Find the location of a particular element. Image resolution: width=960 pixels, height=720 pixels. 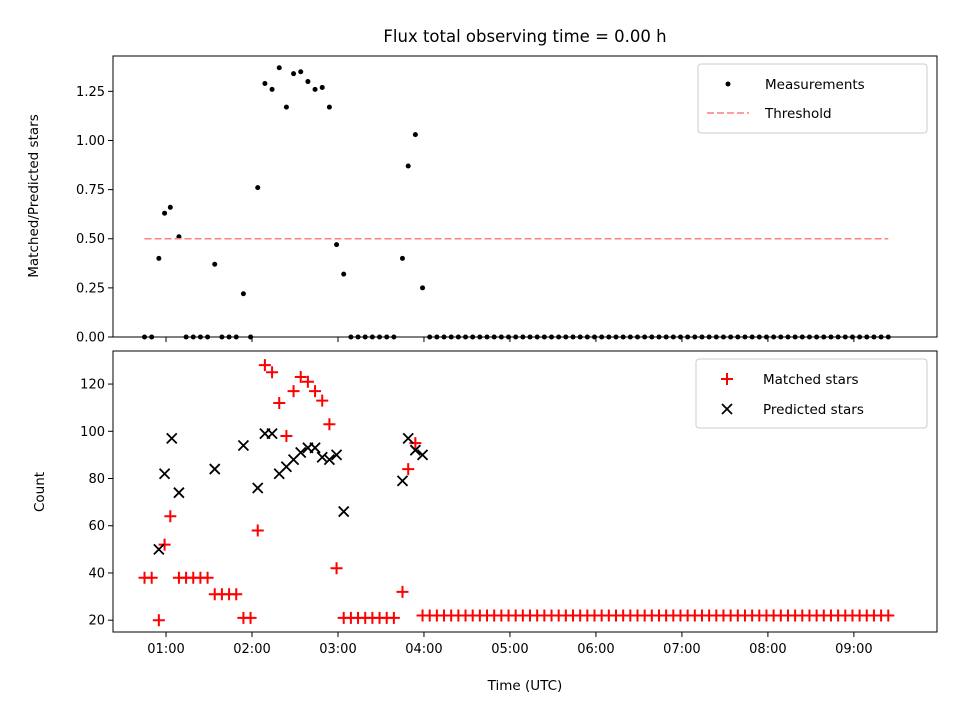

x-axis-label: Time (UTC) is located at coordinates (525, 686).